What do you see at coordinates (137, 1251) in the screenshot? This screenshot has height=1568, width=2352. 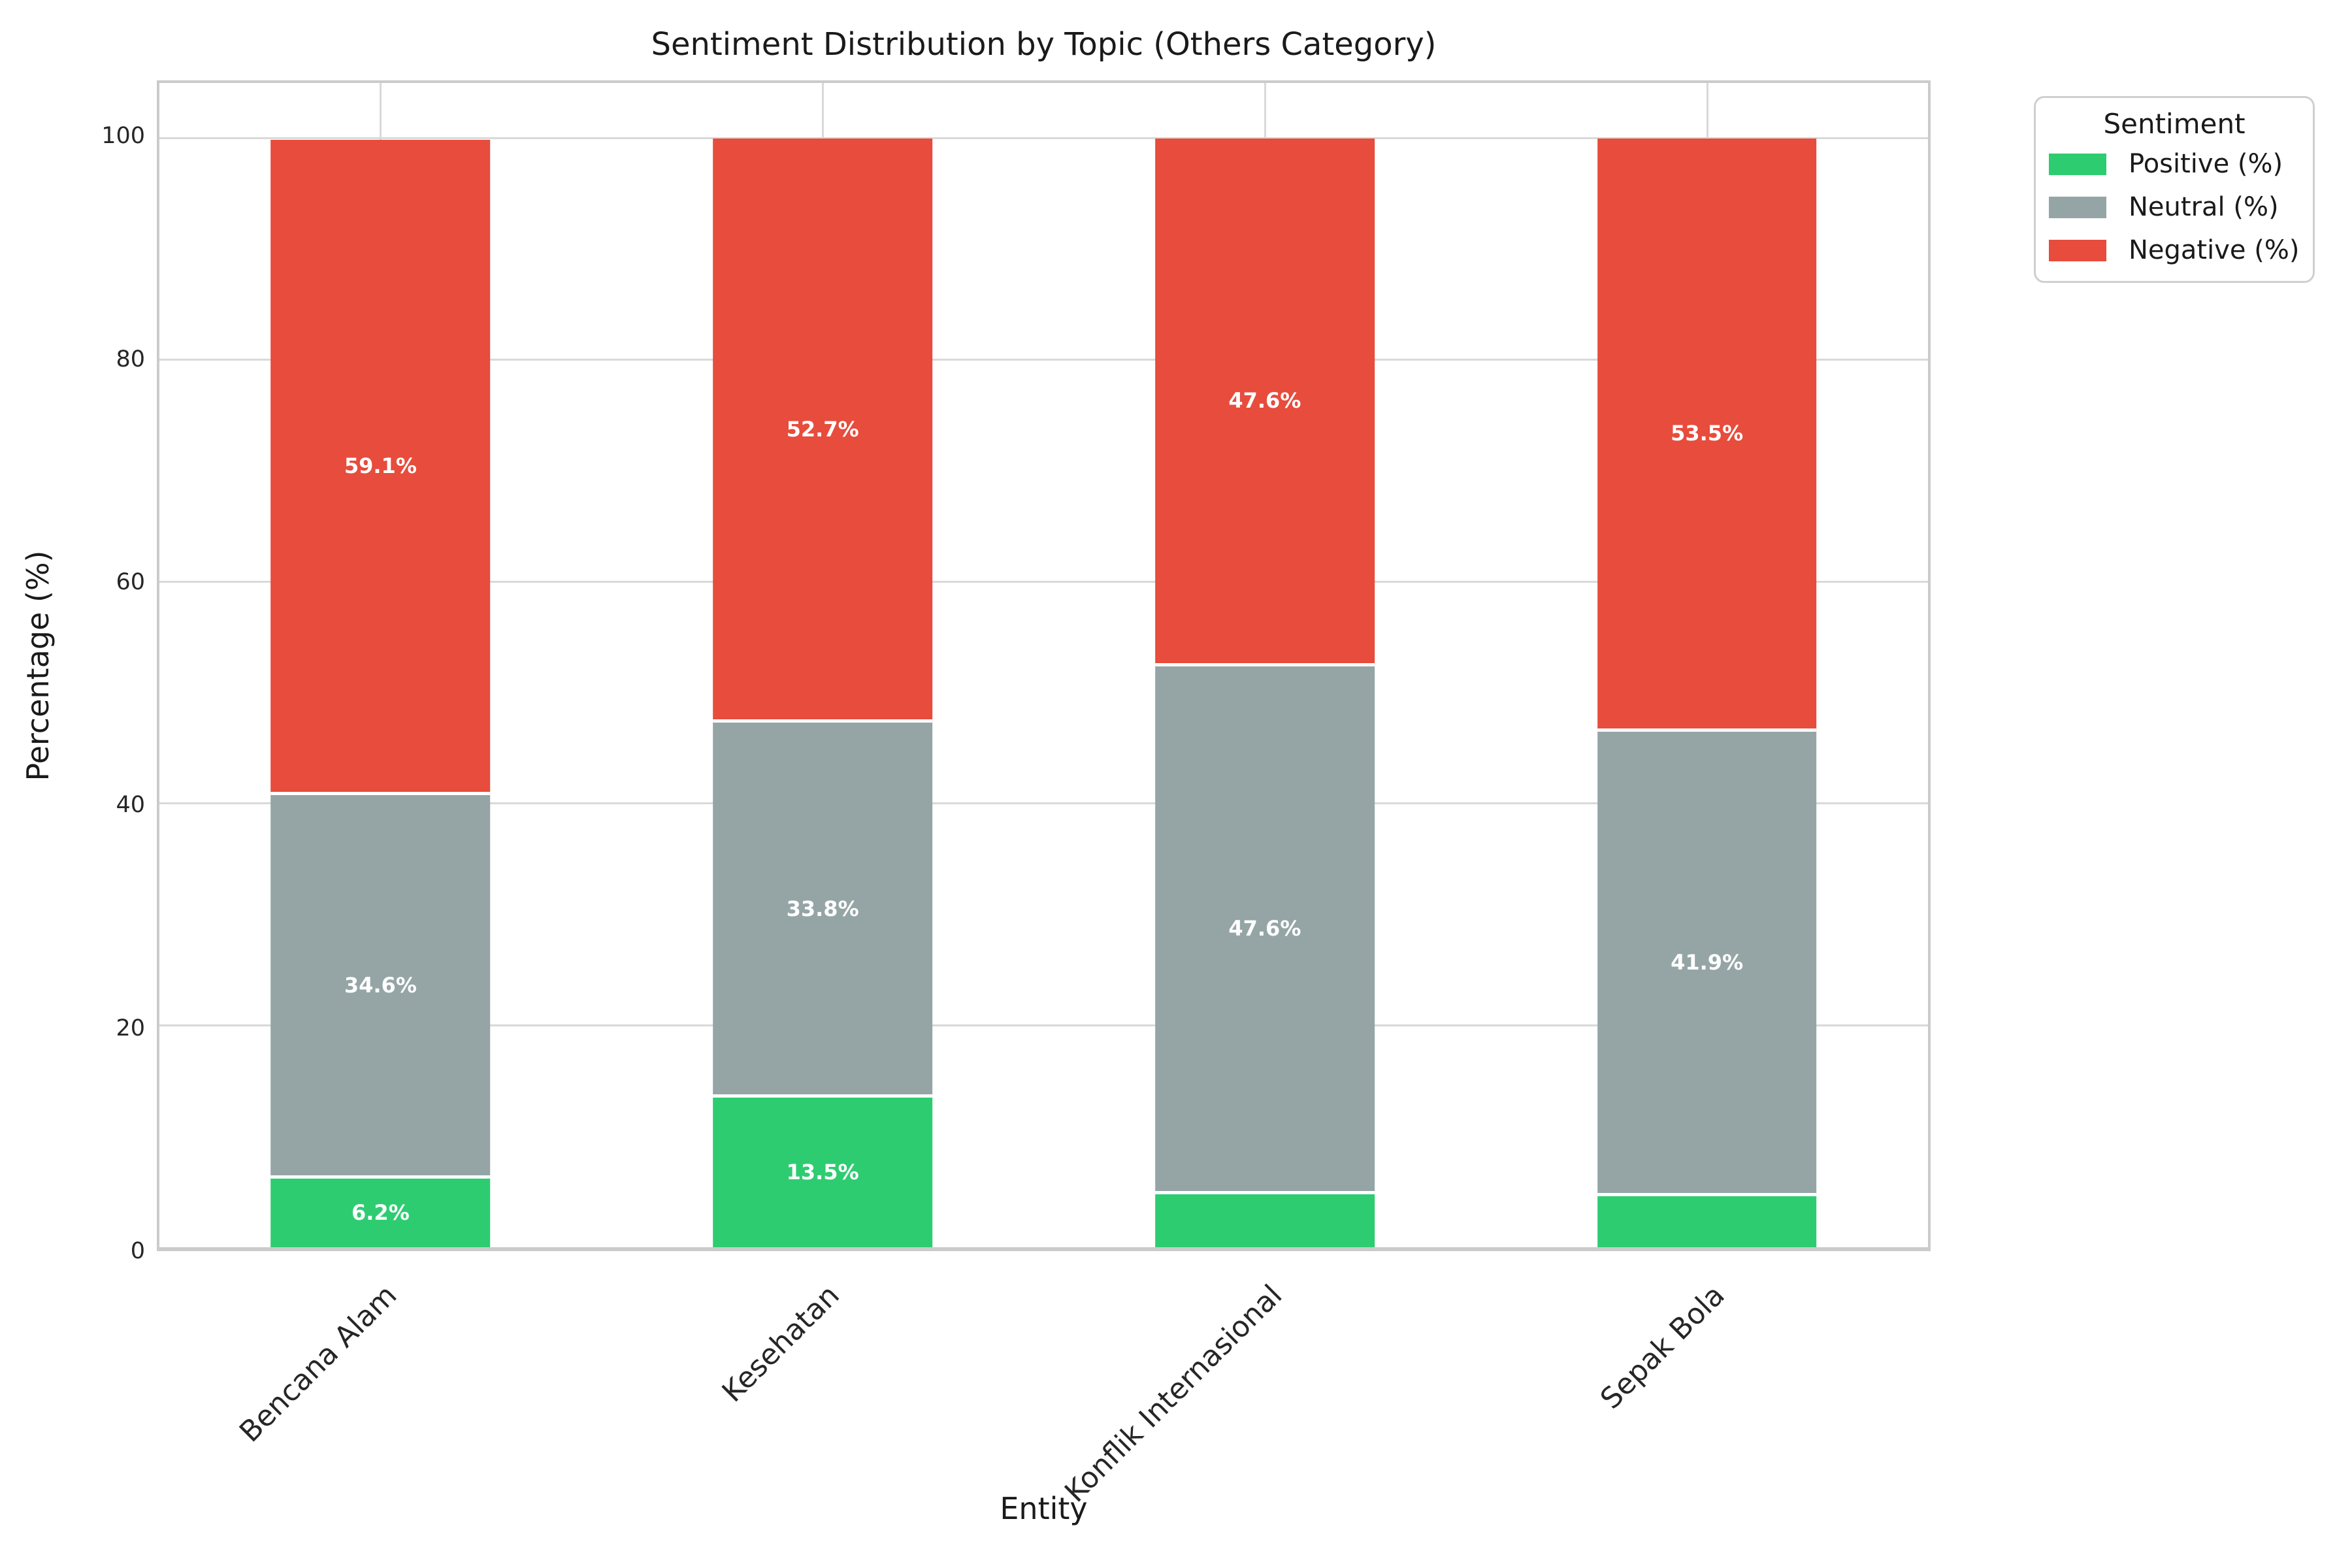 I see `y-tick-label: 0` at bounding box center [137, 1251].